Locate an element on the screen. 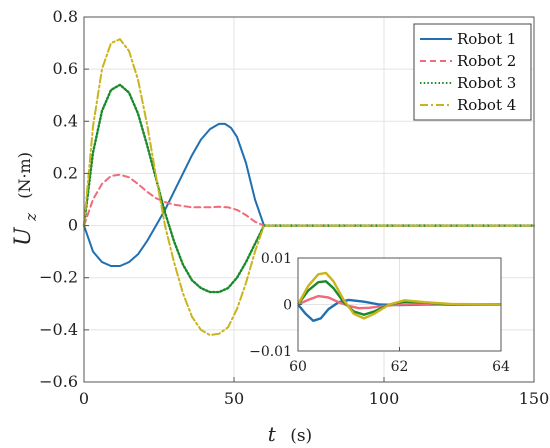 Image resolution: width=550 pixels, height=448 pixels. y-axis-var: U is located at coordinates (23, 236).